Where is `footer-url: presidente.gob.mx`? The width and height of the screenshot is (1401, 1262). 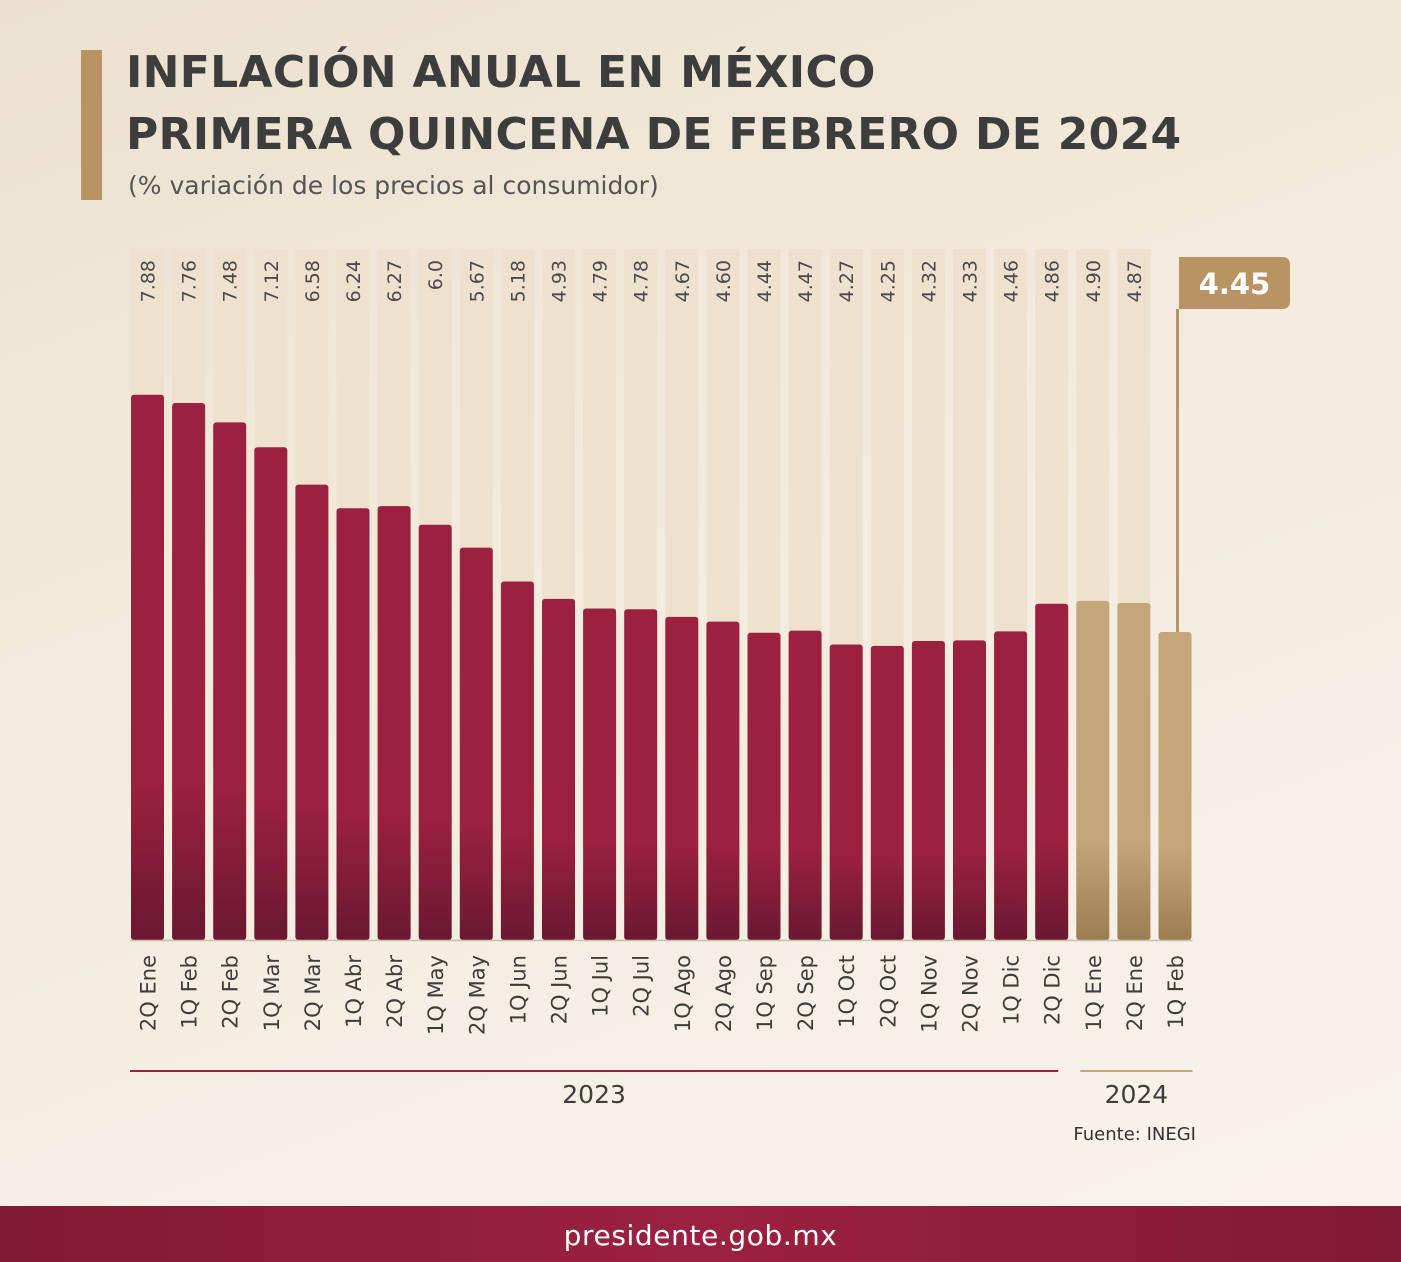
footer-url: presidente.gob.mx is located at coordinates (700, 1235).